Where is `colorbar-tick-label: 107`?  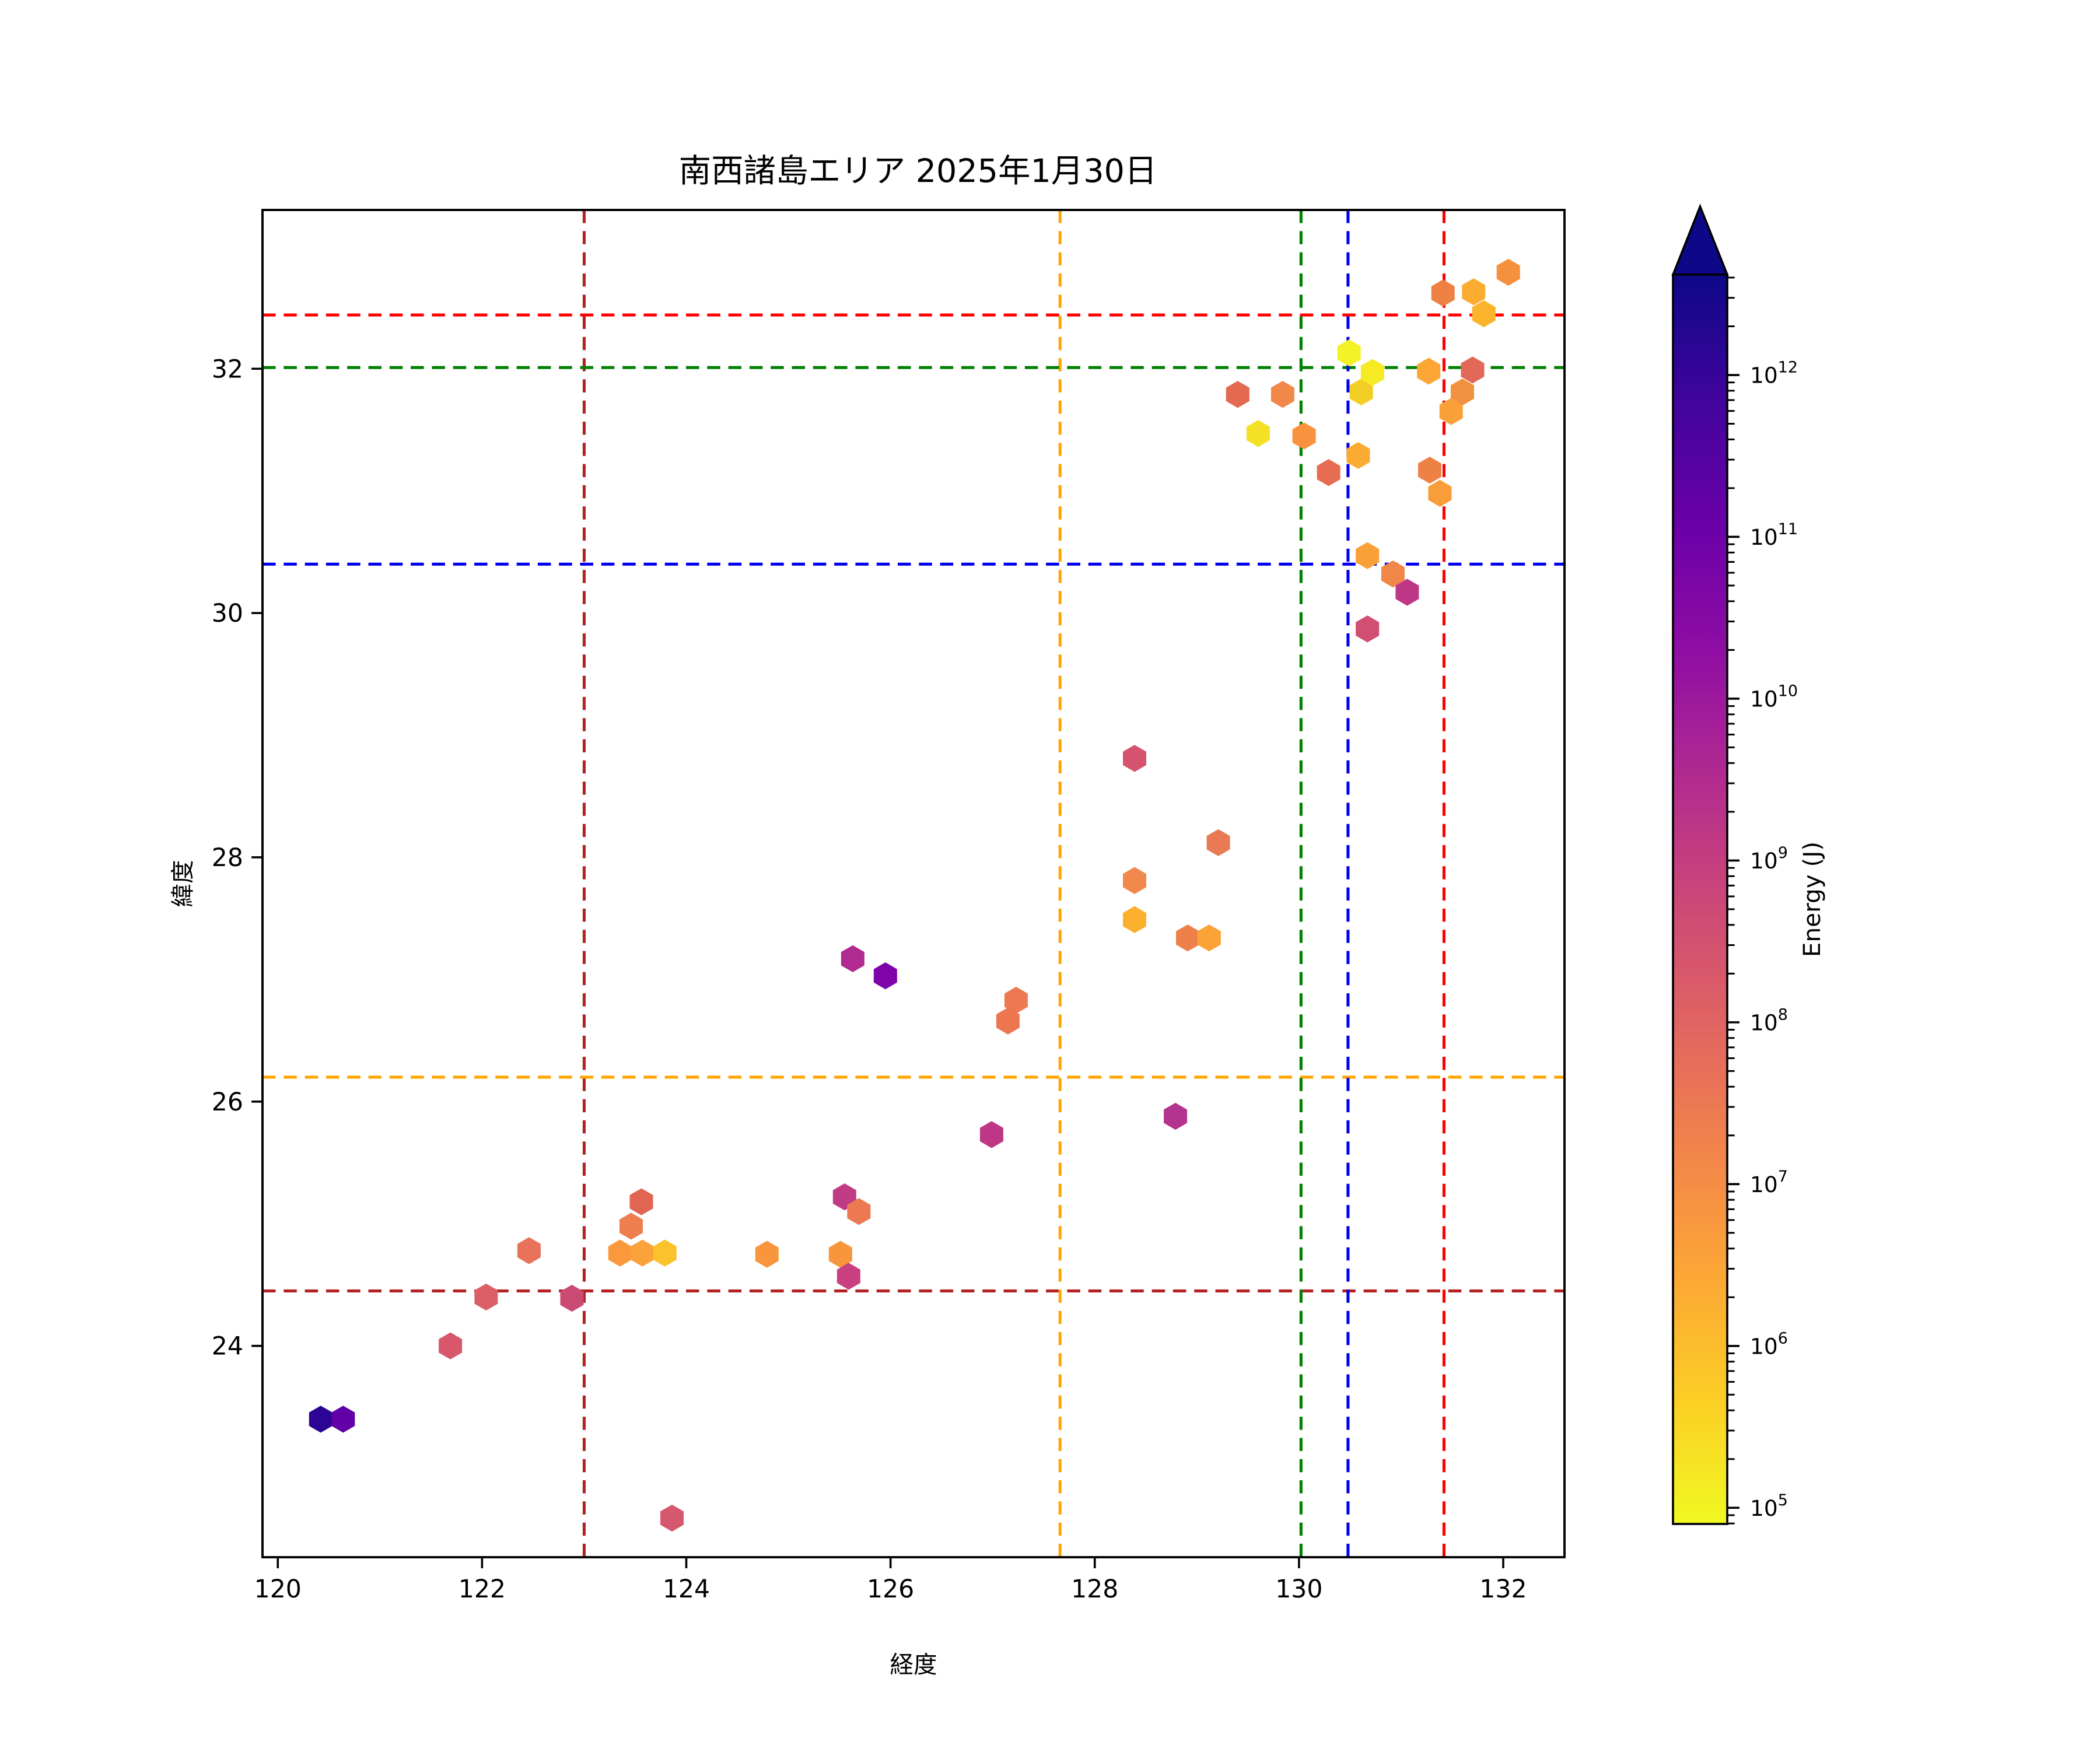 colorbar-tick-label: 107 is located at coordinates (1769, 1182).